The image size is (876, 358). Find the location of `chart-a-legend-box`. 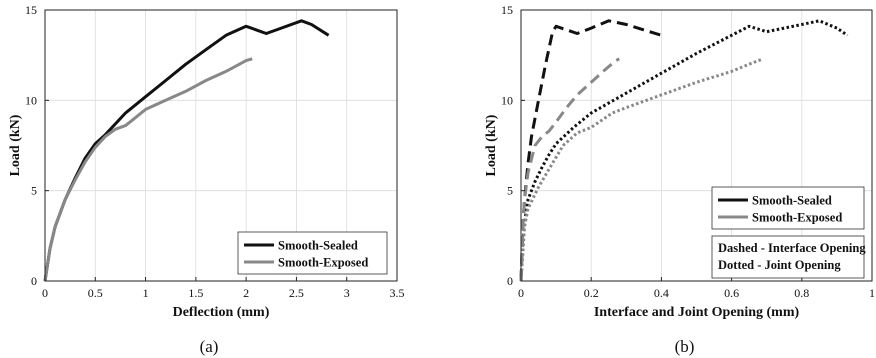

chart-a-legend-box is located at coordinates (312, 253).